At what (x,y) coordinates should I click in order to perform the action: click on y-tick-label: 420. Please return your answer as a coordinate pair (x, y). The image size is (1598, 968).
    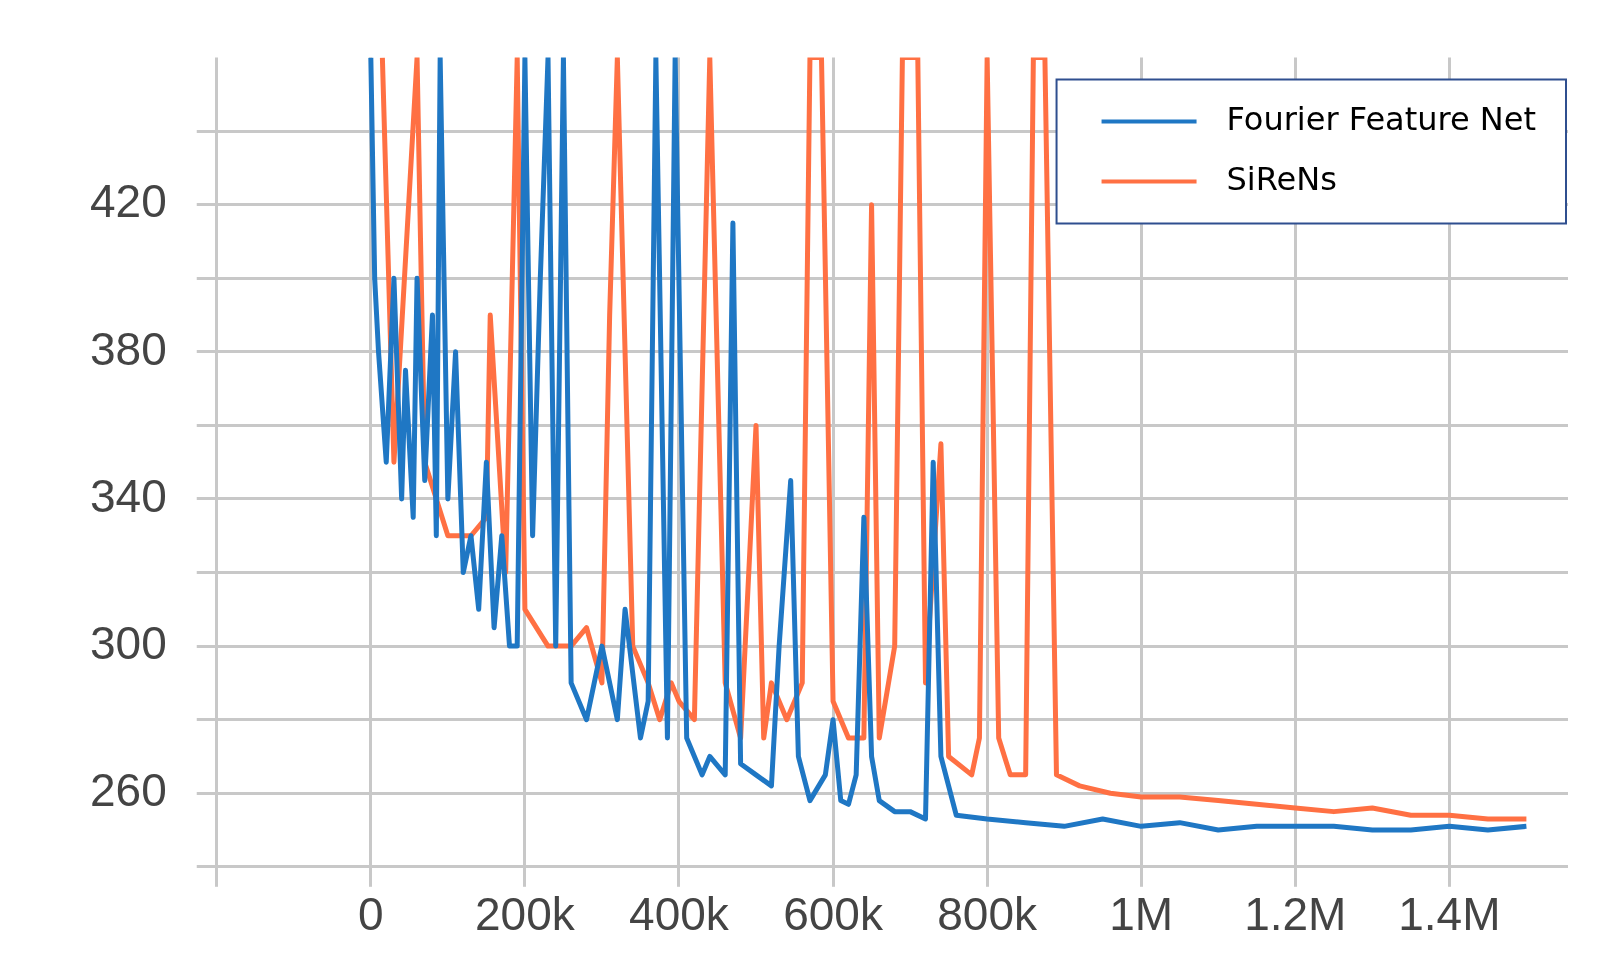
    Looking at the image, I should click on (128, 201).